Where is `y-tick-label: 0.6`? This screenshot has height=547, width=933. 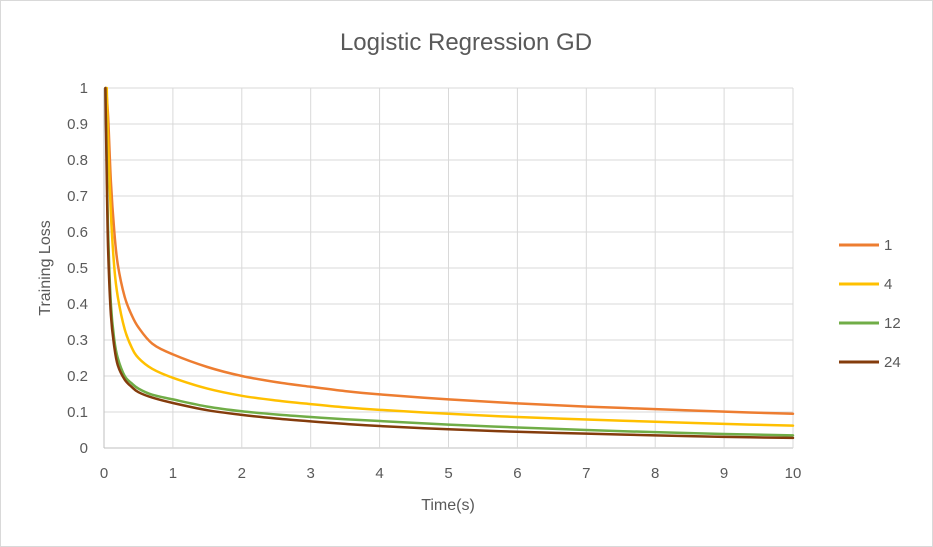 y-tick-label: 0.6 is located at coordinates (77, 232).